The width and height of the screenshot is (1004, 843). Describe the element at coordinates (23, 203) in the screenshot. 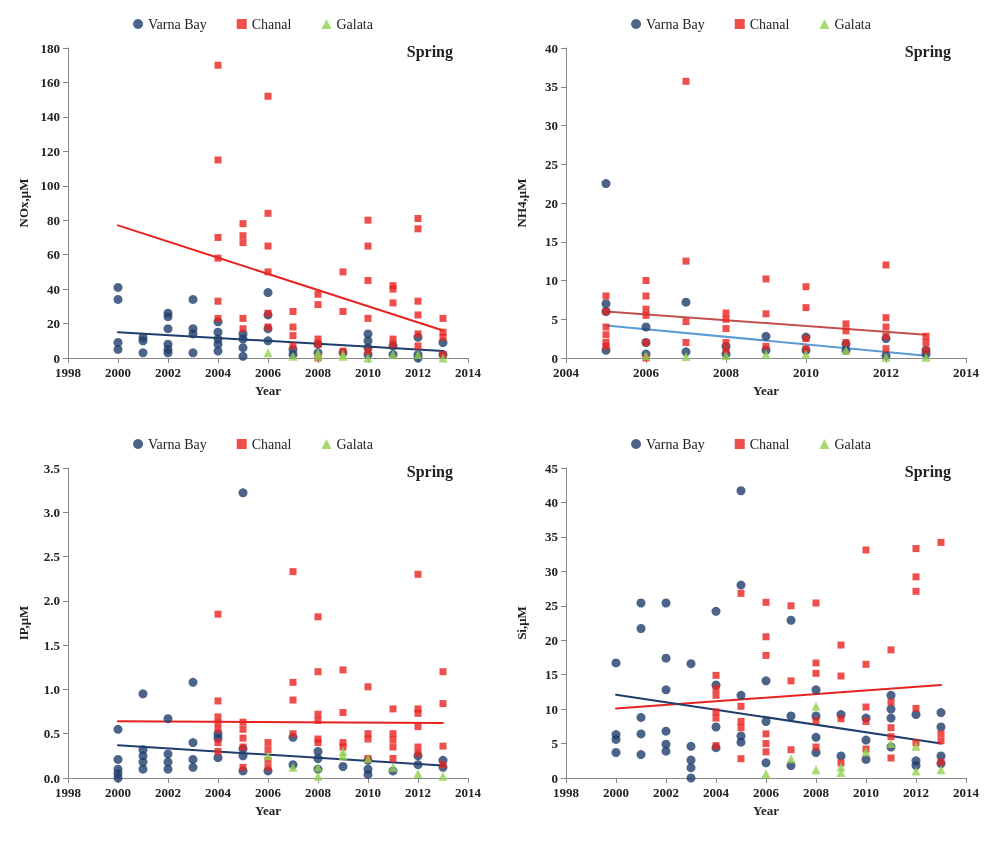

I see `y-axis-title: NOx,μM` at that location.